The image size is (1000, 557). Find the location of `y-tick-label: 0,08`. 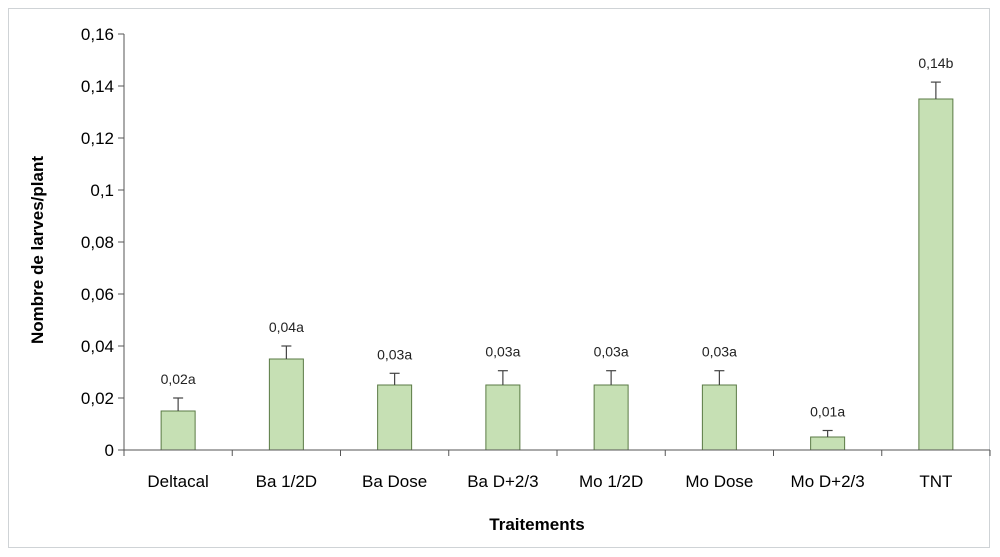

y-tick-label: 0,08 is located at coordinates (97, 242).